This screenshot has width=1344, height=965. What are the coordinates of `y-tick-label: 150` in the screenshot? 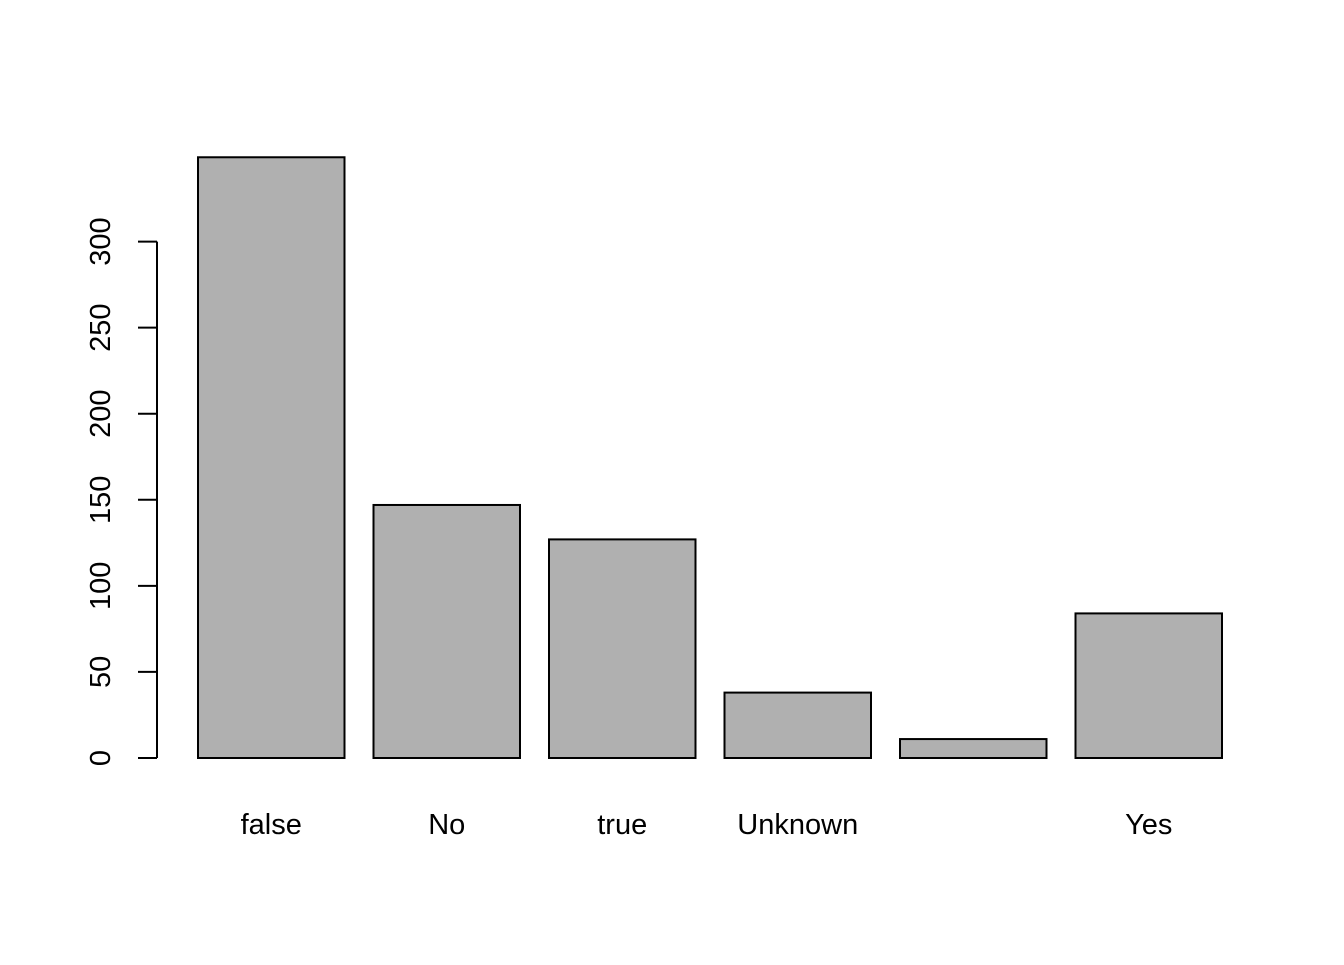 It's located at (101, 500).